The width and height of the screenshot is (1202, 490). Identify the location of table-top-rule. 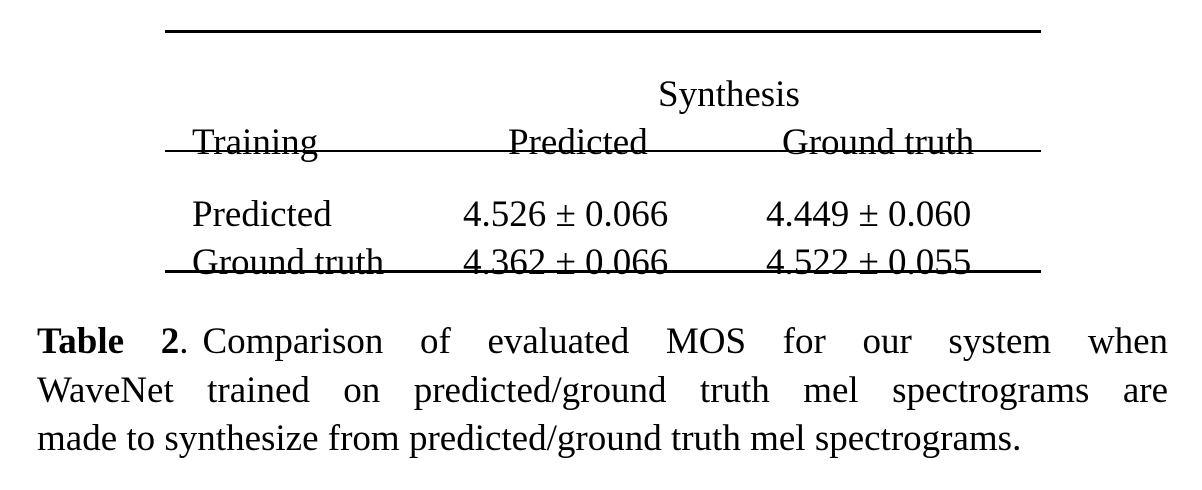
(603, 31).